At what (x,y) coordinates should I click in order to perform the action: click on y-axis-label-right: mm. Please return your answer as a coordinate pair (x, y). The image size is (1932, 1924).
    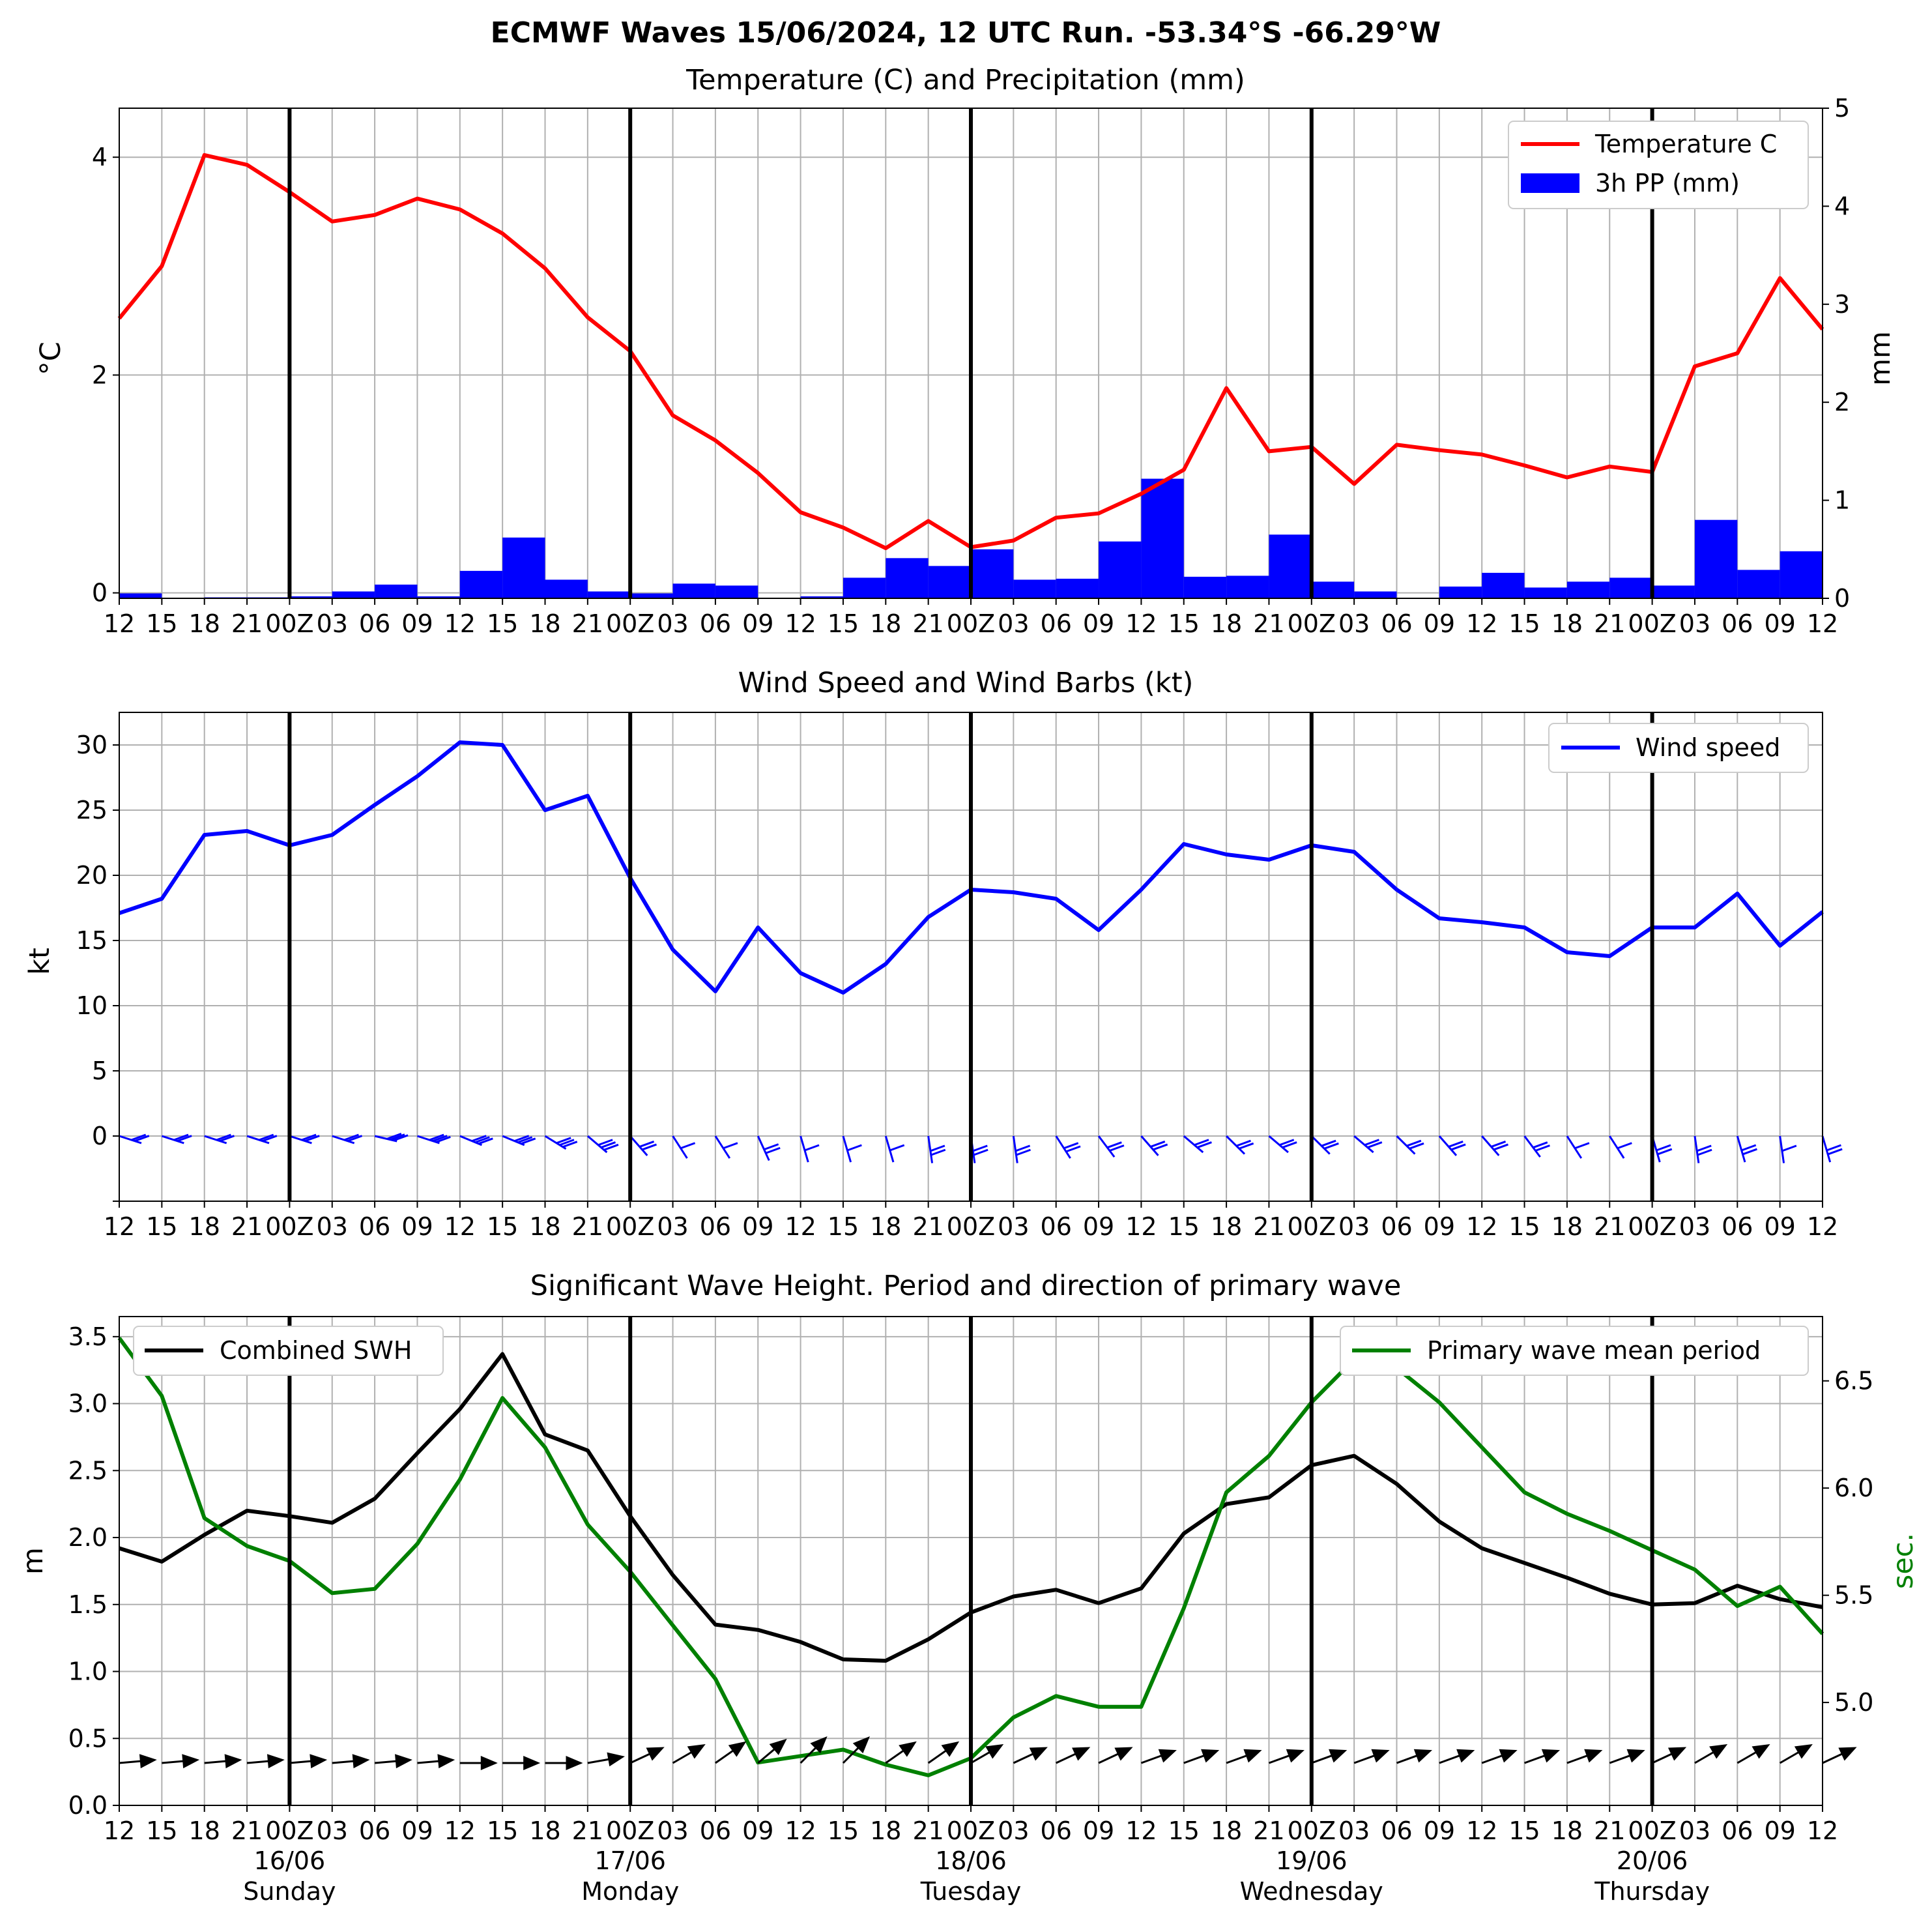
    Looking at the image, I should click on (1880, 358).